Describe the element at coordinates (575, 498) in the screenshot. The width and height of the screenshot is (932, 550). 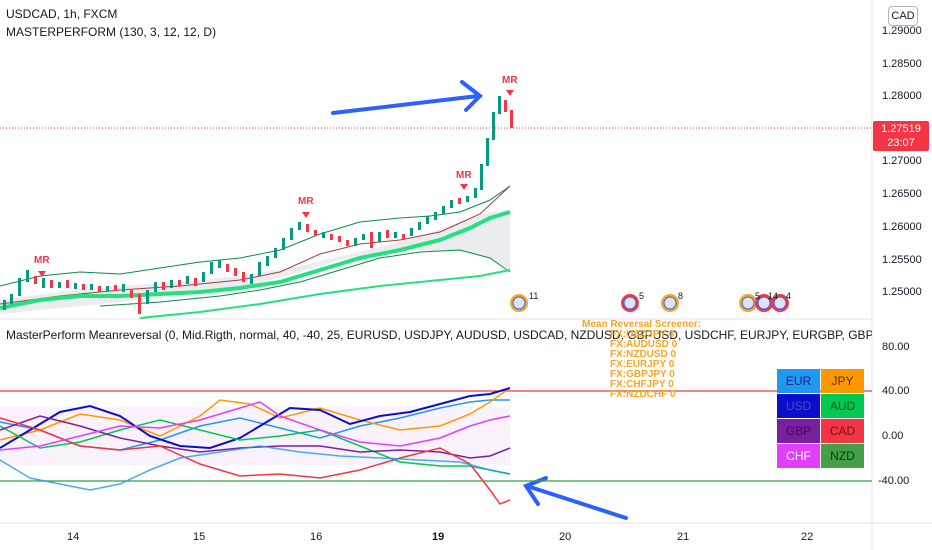
I see `arrow-annotation-bottom` at that location.